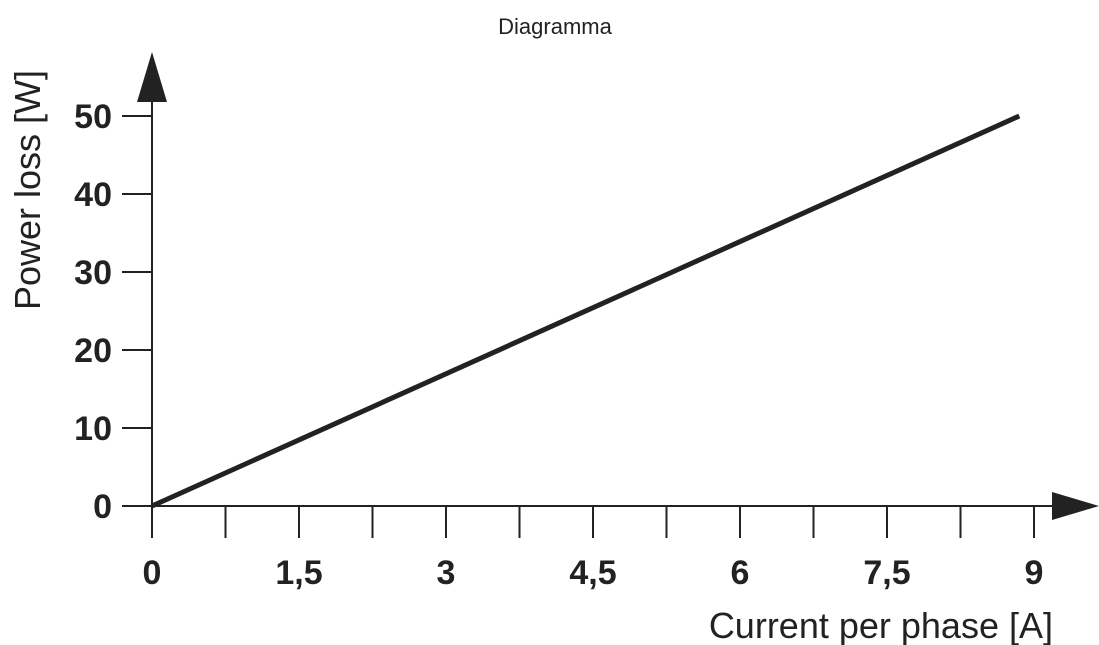 The width and height of the screenshot is (1099, 645). I want to click on chart-title: Diagramma, so click(555, 26).